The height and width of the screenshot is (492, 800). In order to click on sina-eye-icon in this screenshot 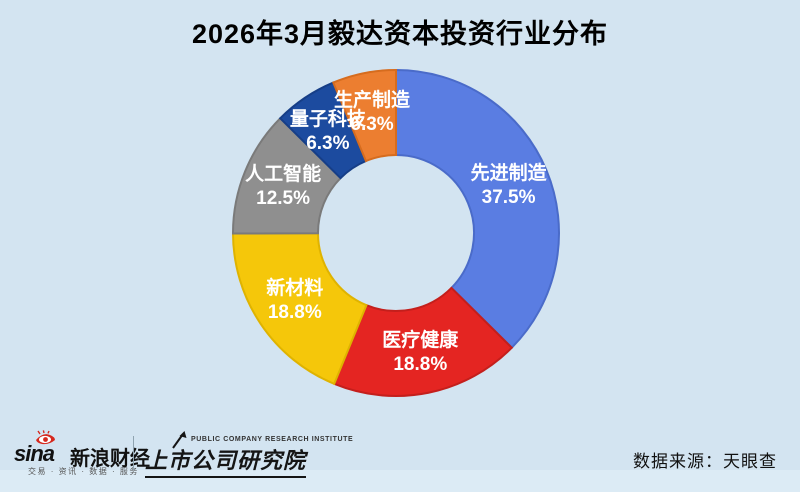, I will do `click(45, 437)`.